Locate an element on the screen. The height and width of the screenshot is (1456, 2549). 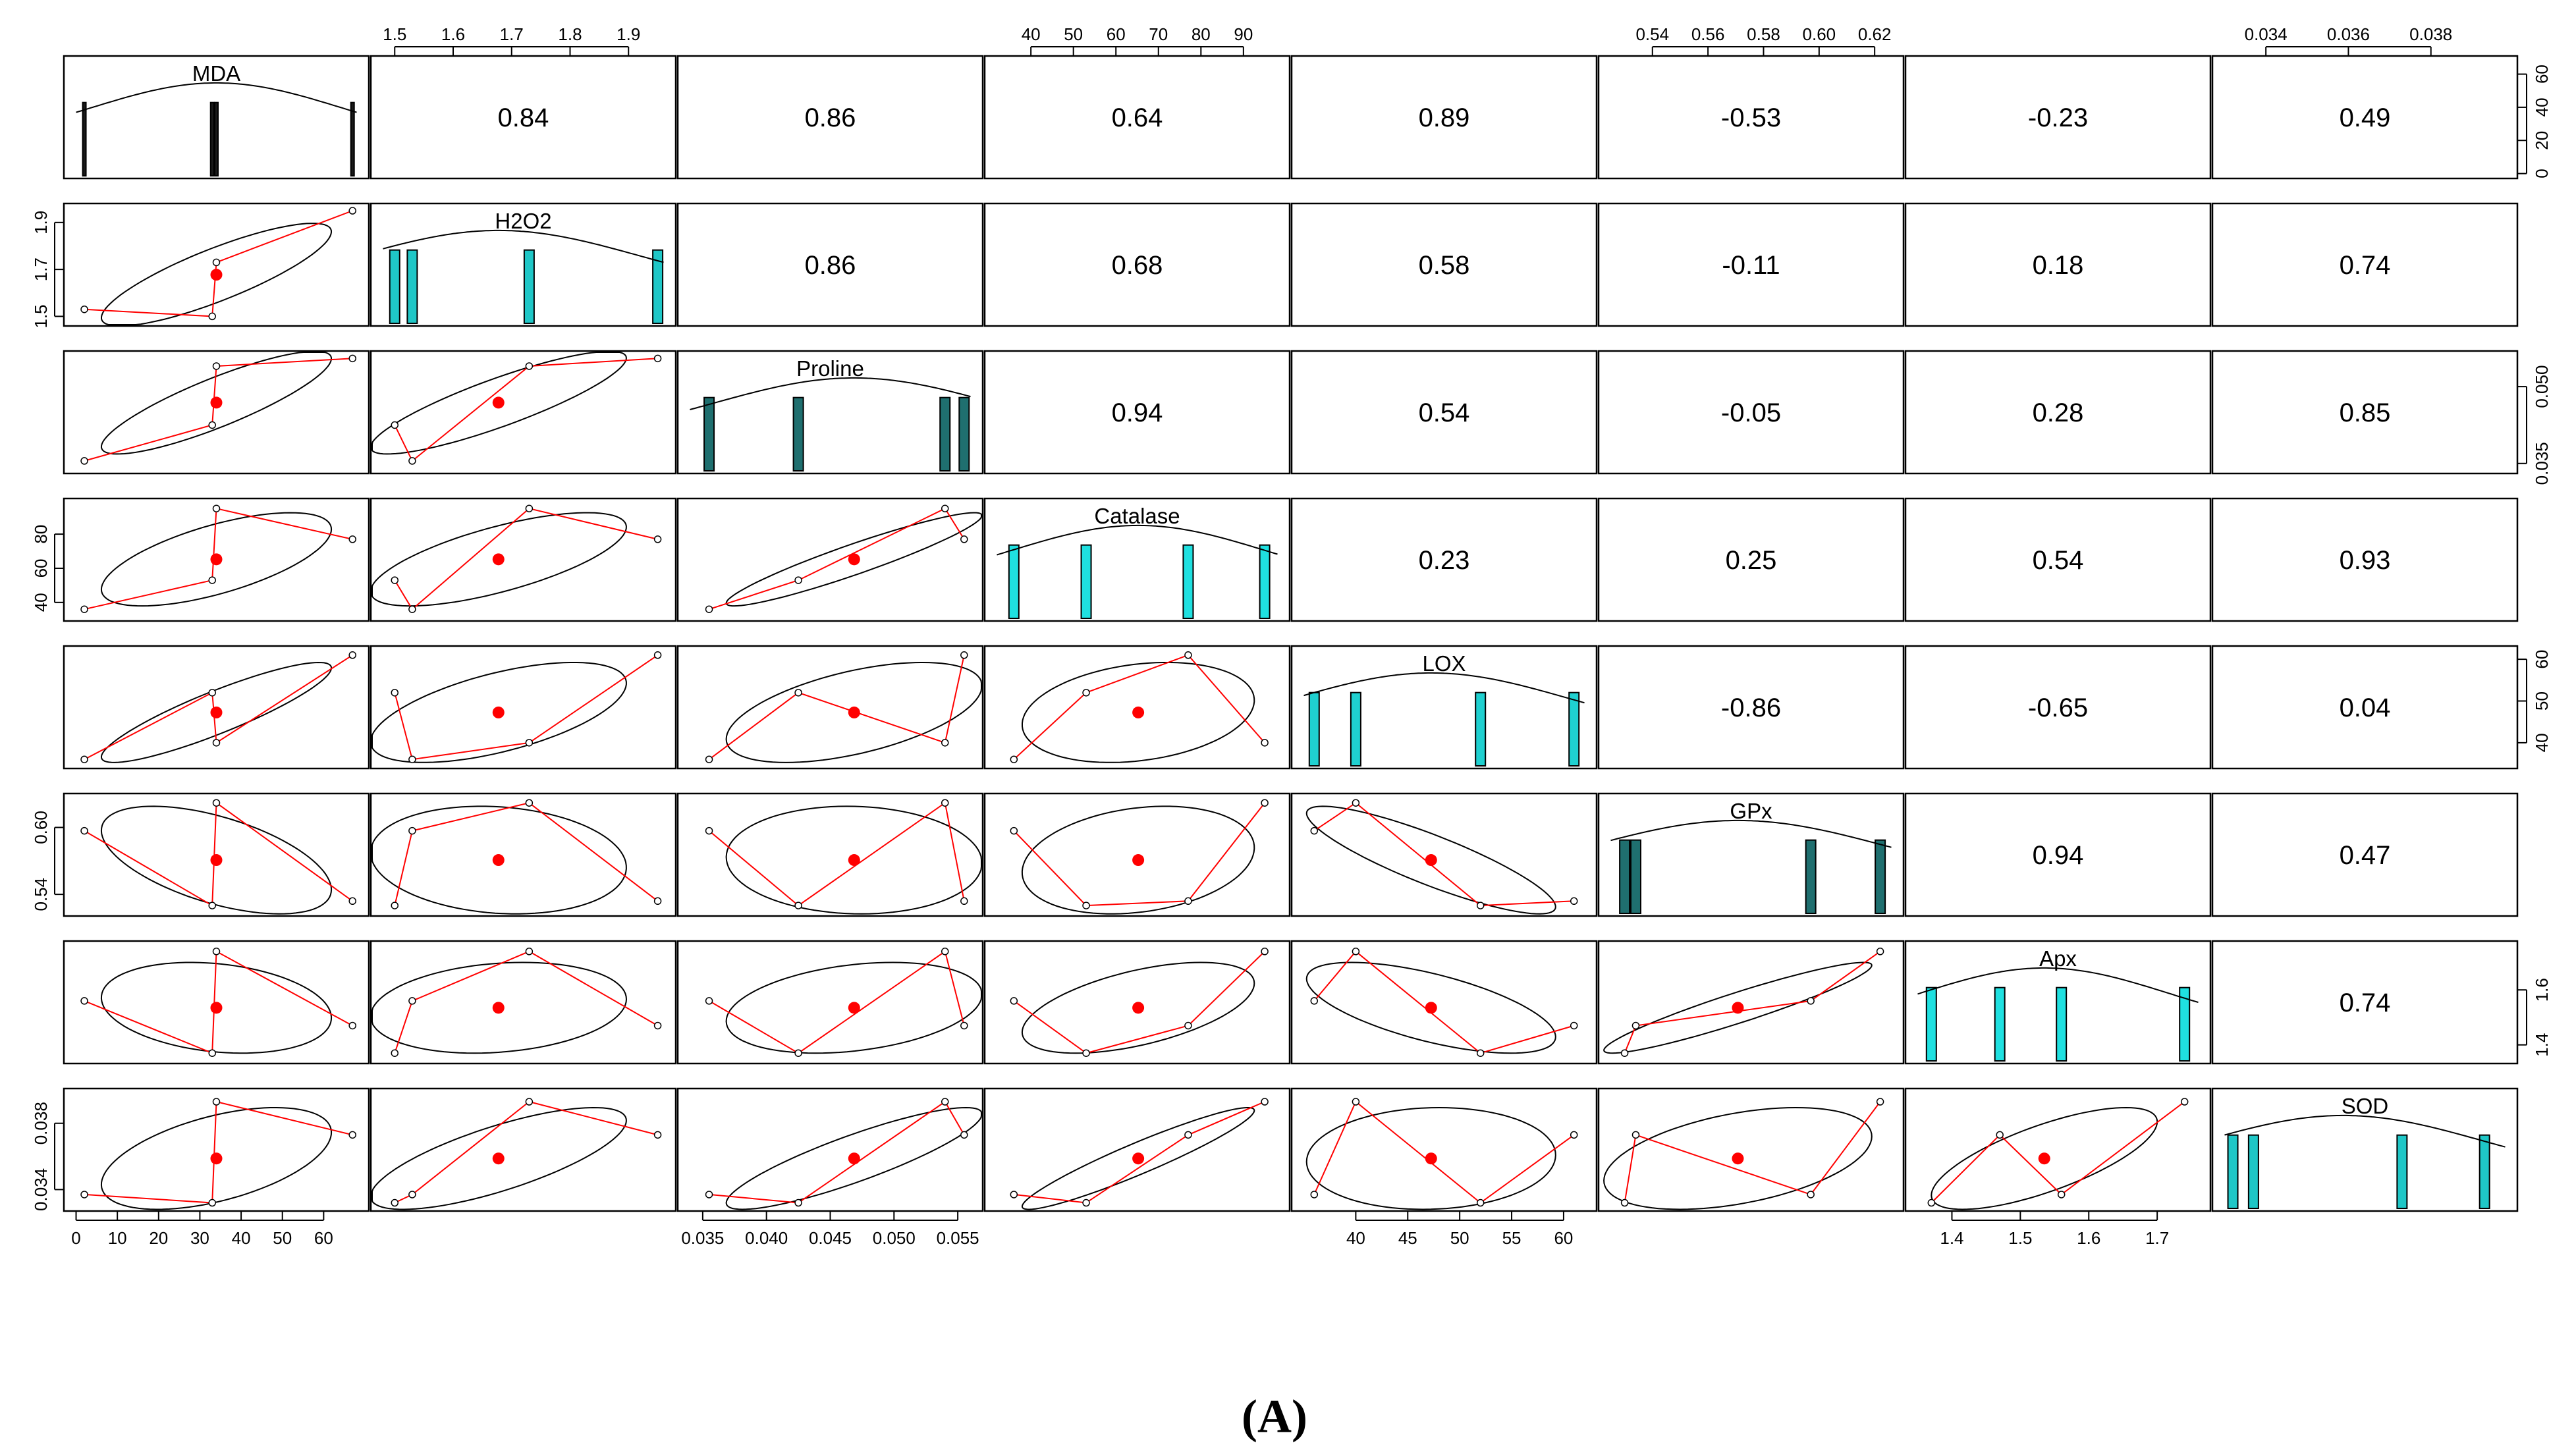
smooth-line-SOD-Catalase is located at coordinates (1139, 1152).